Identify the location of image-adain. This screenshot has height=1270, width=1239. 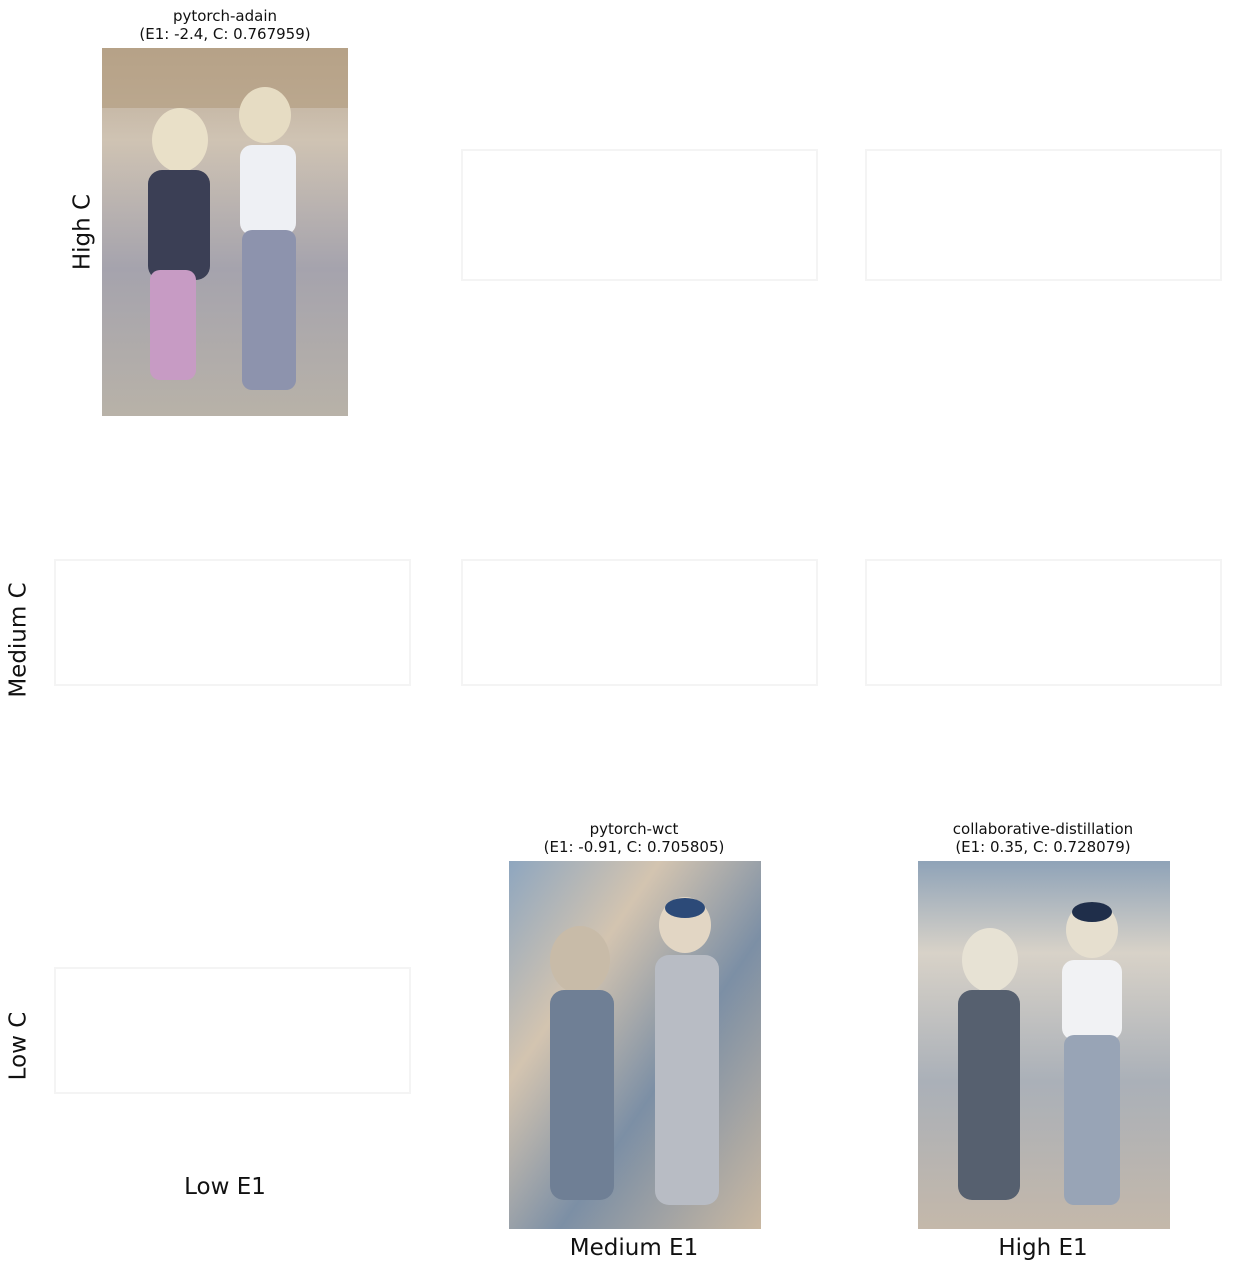
(225, 232).